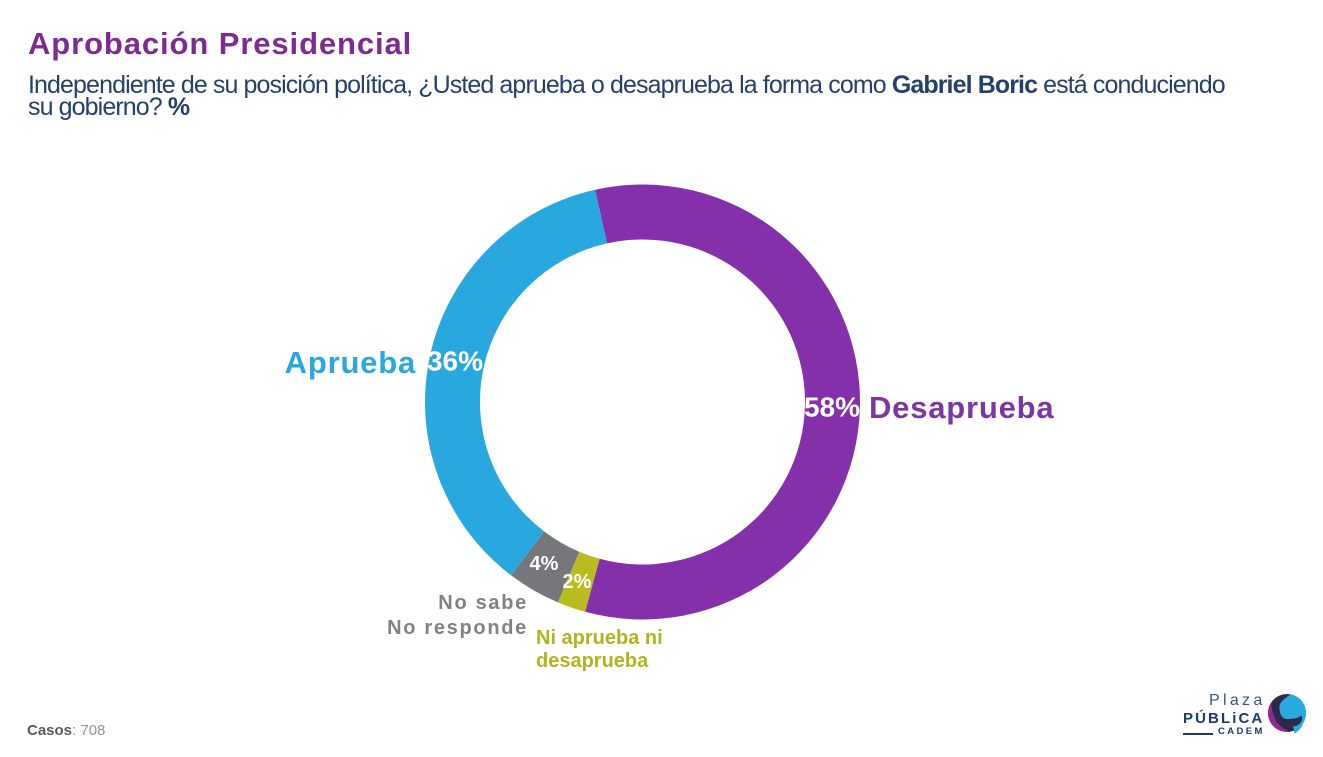 This screenshot has height=757, width=1323. What do you see at coordinates (544, 564) in the screenshot?
I see `svg-text: 4%` at bounding box center [544, 564].